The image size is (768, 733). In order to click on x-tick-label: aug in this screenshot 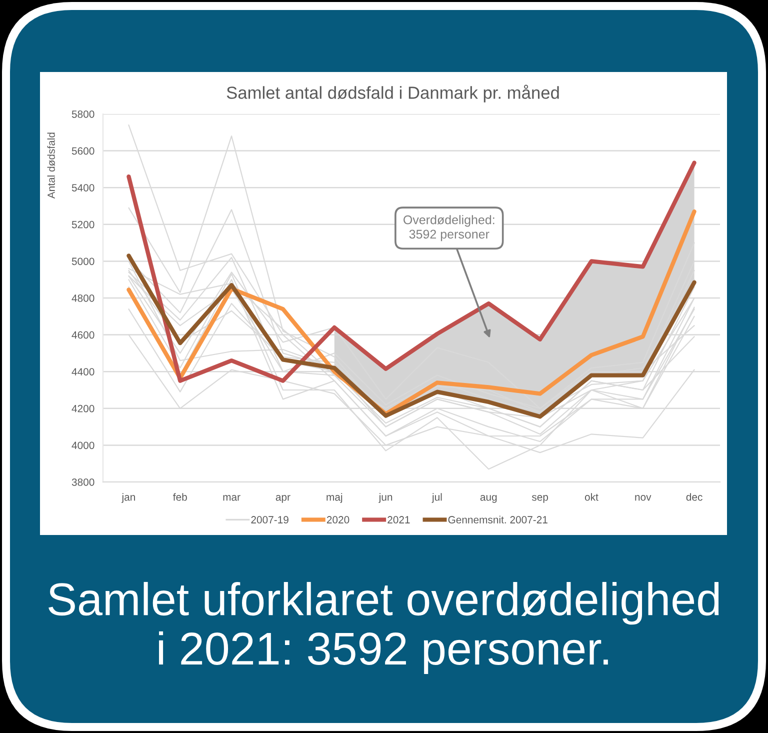, I will do `click(488, 499)`.